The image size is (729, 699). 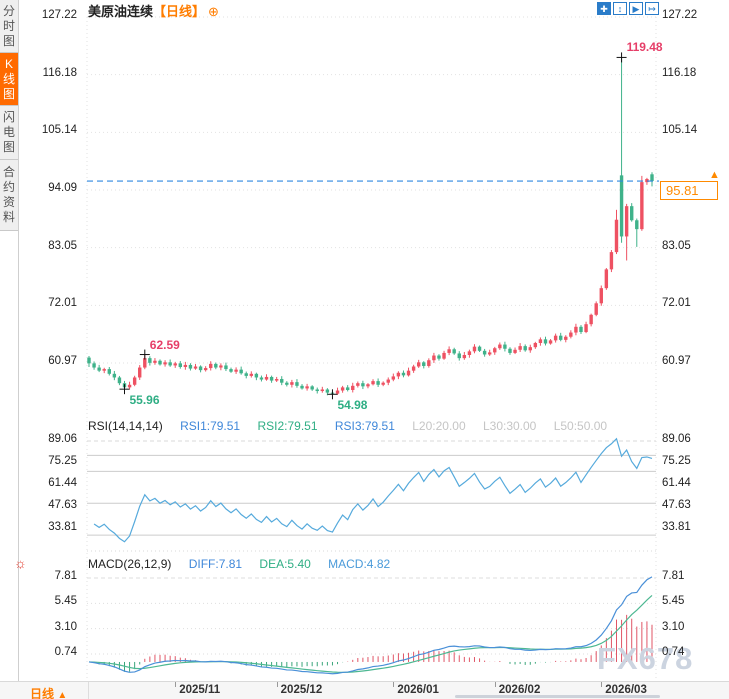 I want to click on sidebar-tab-time-chart: 分时图, so click(x=9, y=26).